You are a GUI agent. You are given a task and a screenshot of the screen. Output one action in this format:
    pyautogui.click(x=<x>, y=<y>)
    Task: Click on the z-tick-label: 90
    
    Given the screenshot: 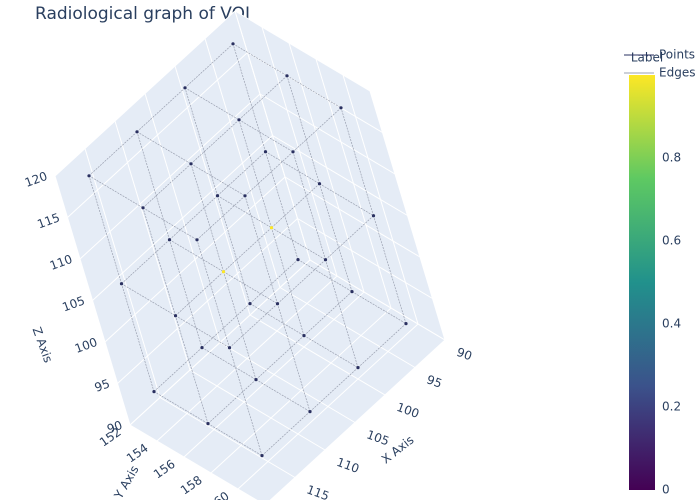 What is the action you would take?
    pyautogui.click(x=114, y=427)
    